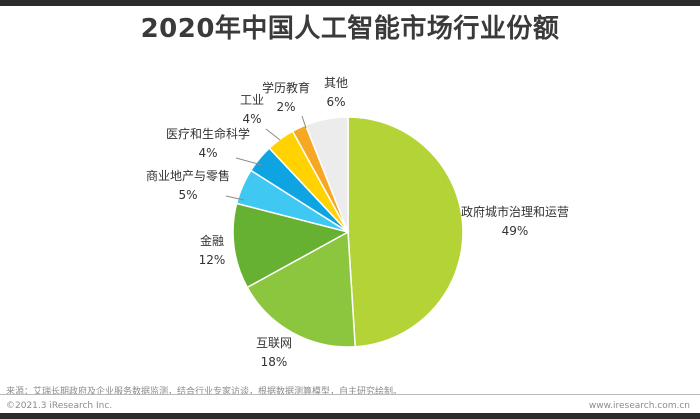 The image size is (700, 419). Describe the element at coordinates (188, 175) in the screenshot. I see `slice-label-3: 商业地产与零售` at that location.